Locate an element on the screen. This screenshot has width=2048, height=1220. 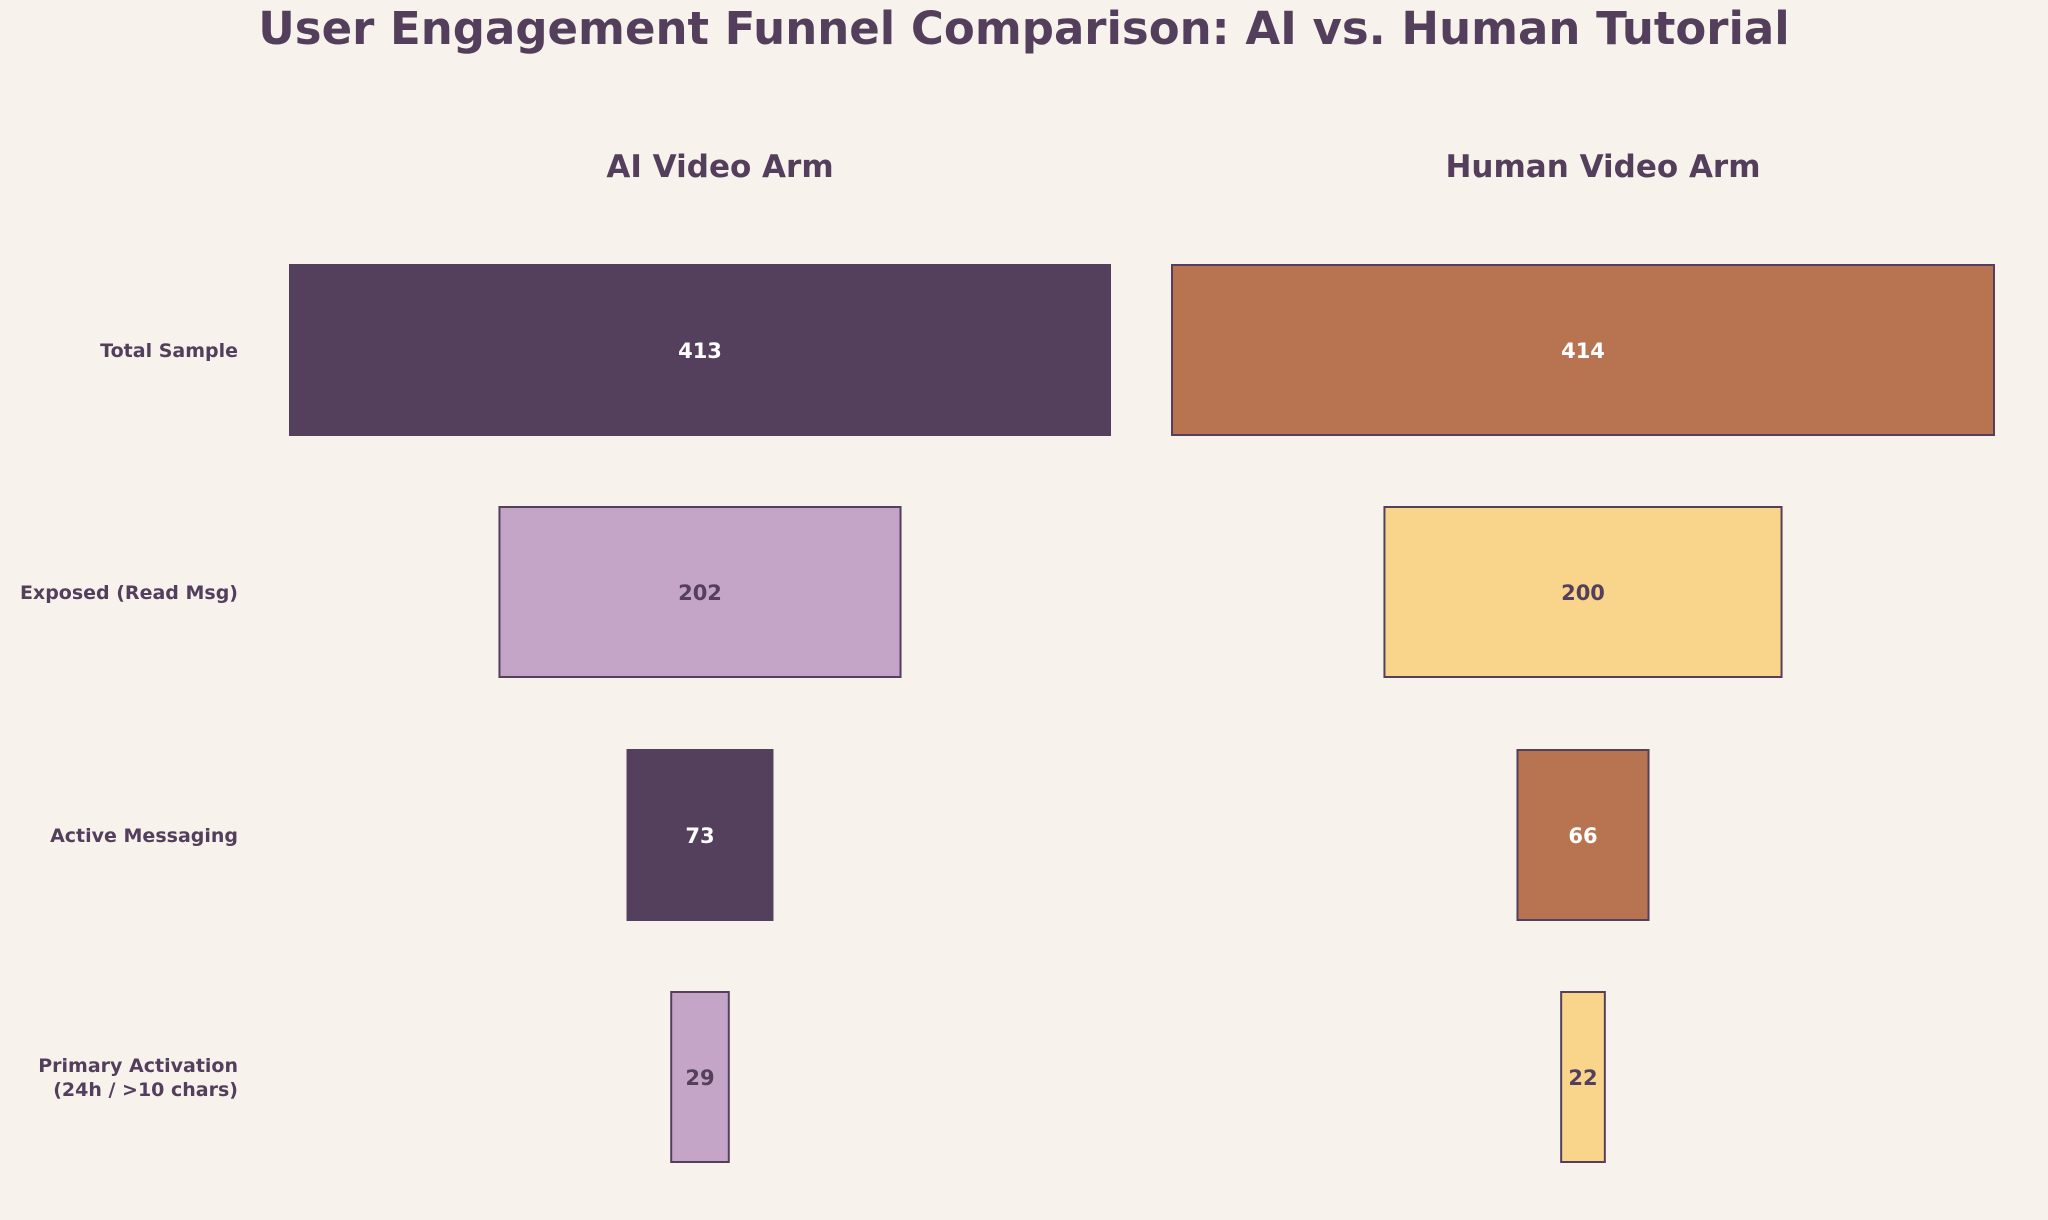
value-label: 414 is located at coordinates (1583, 351).